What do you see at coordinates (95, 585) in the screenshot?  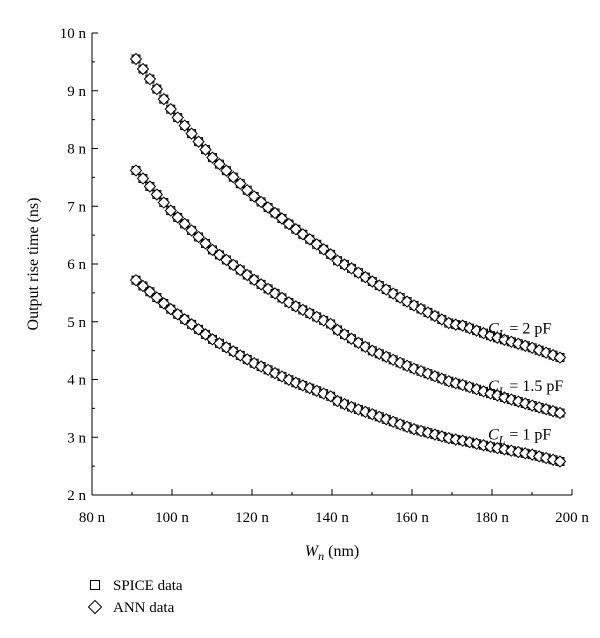 I see `legend-square-marker` at bounding box center [95, 585].